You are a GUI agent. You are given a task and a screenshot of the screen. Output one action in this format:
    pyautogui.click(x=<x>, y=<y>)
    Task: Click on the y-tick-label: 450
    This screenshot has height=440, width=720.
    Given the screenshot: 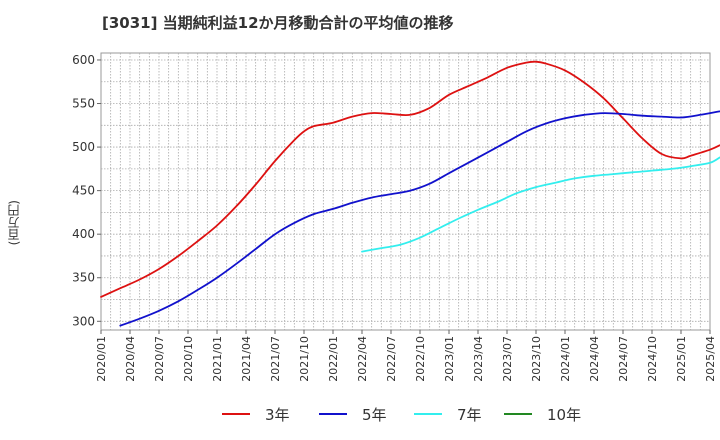 What is the action you would take?
    pyautogui.click(x=83, y=191)
    